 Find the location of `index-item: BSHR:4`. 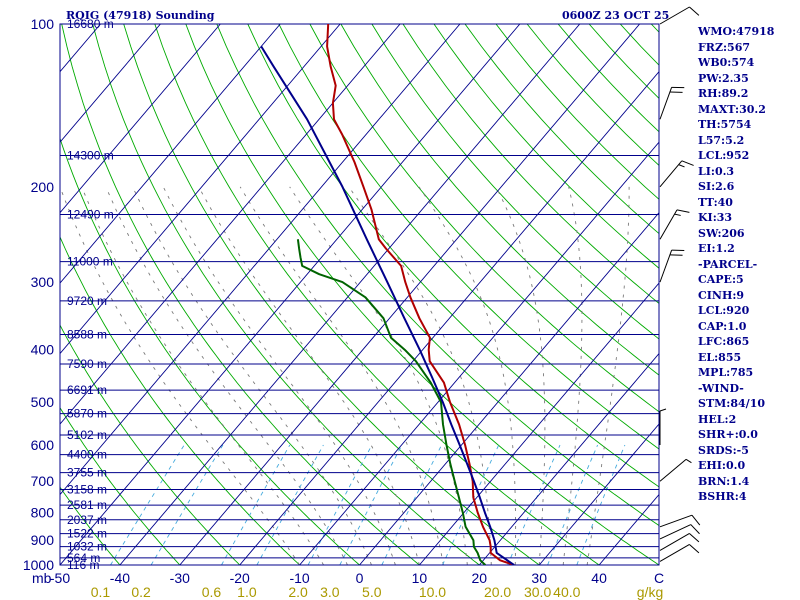

index-item: BSHR:4 is located at coordinates (722, 496).